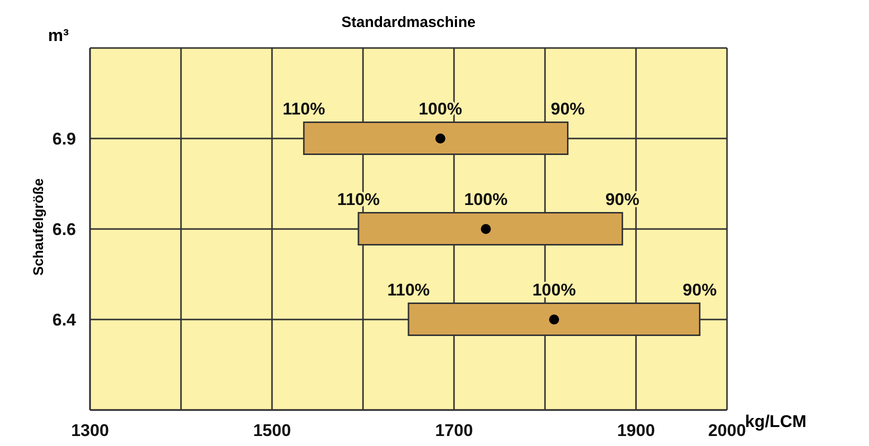  Describe the element at coordinates (272, 430) in the screenshot. I see `x-tick-label: 1500` at that location.